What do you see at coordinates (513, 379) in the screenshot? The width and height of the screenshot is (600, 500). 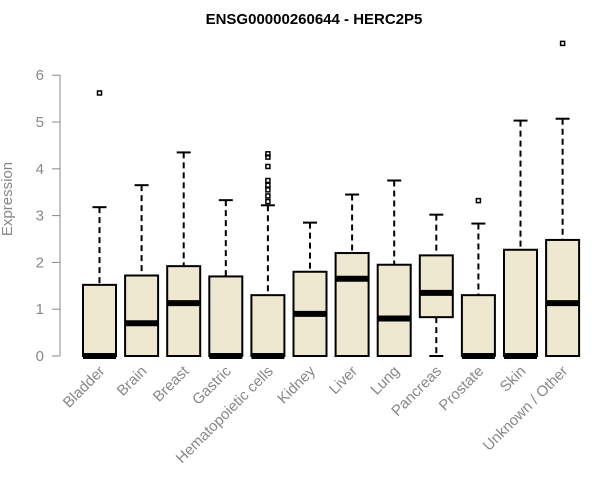 I see `x-tick-label: Skin` at bounding box center [513, 379].